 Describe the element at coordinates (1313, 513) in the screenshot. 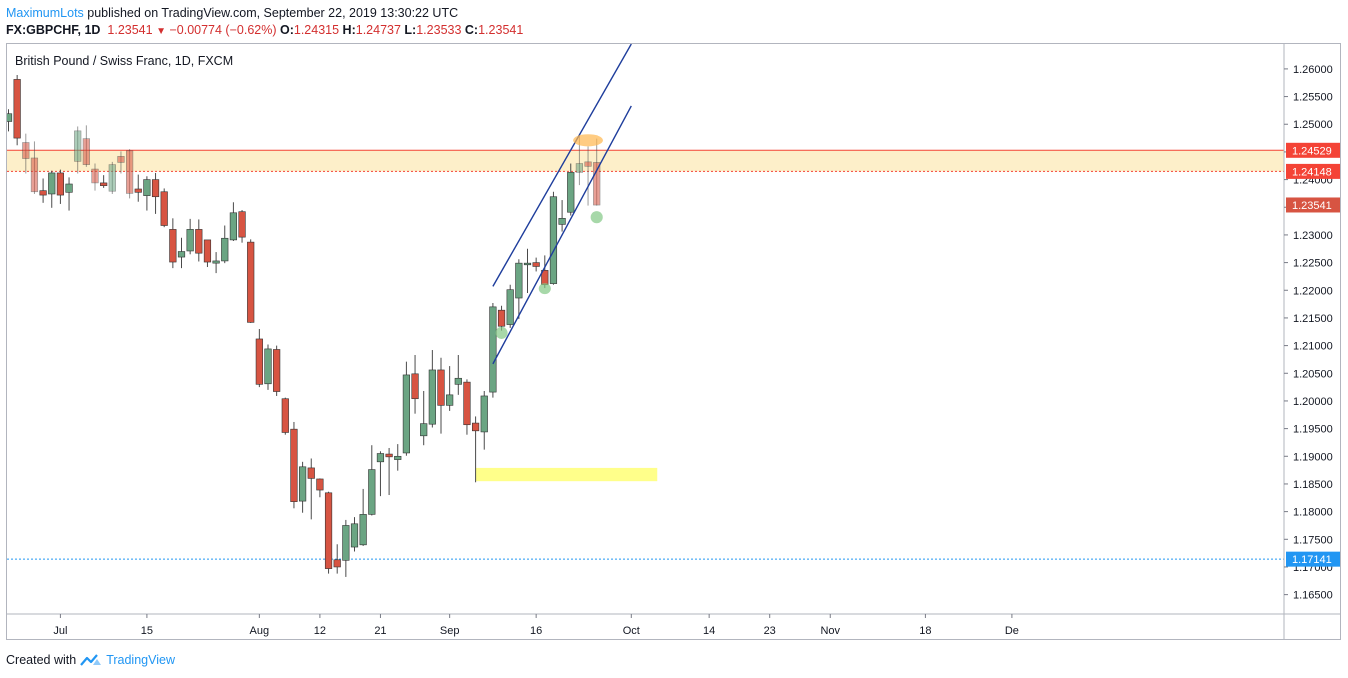

I see `y-tick-label: 1.18000` at that location.